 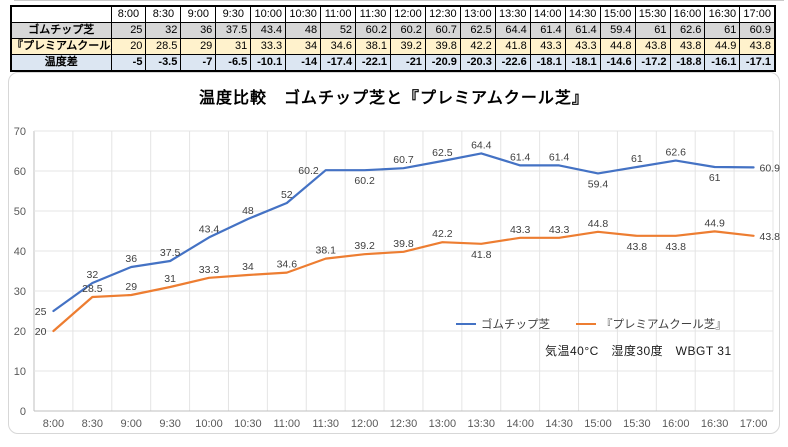 What do you see at coordinates (512, 63) in the screenshot?
I see `value-cell: -22.6` at bounding box center [512, 63].